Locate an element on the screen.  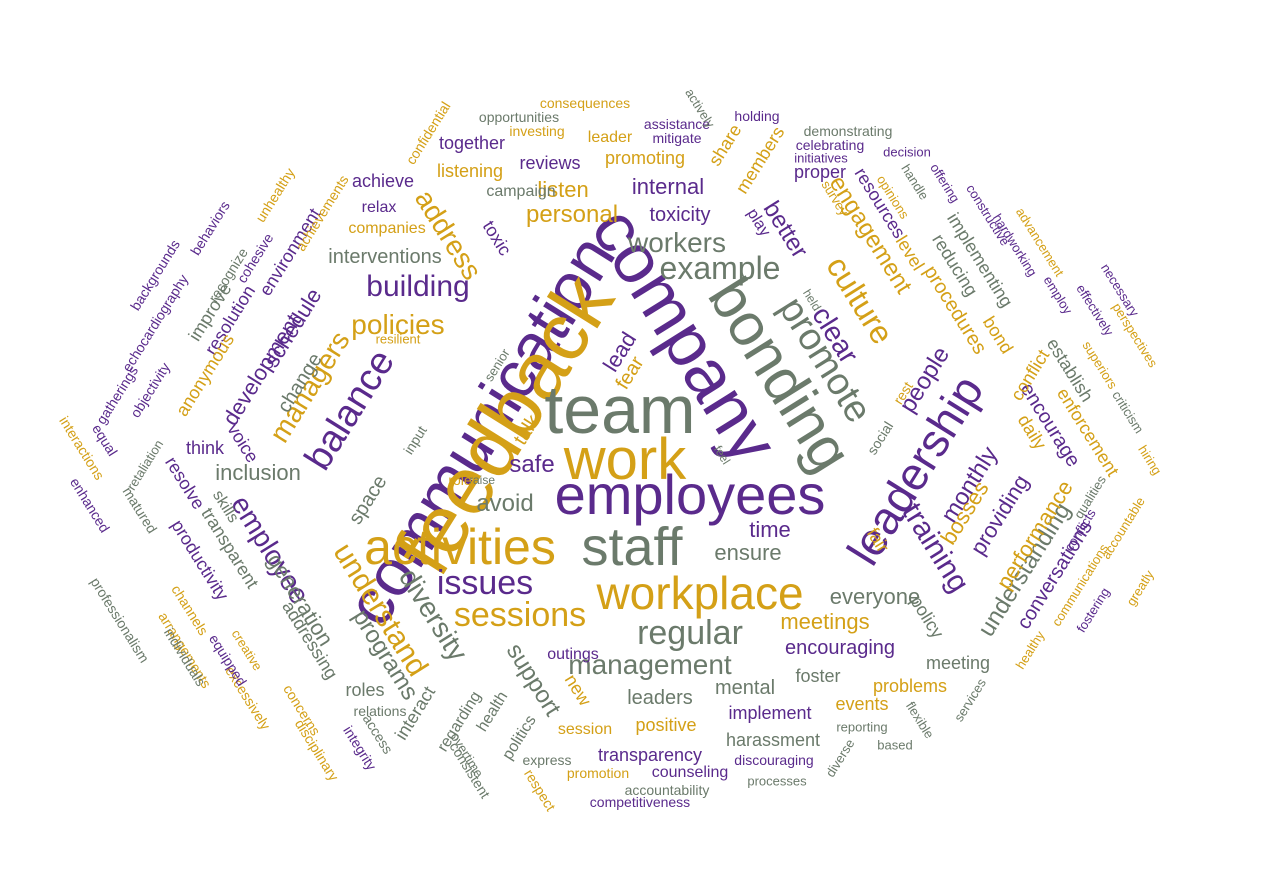
word: unhealthy is located at coordinates (275, 195).